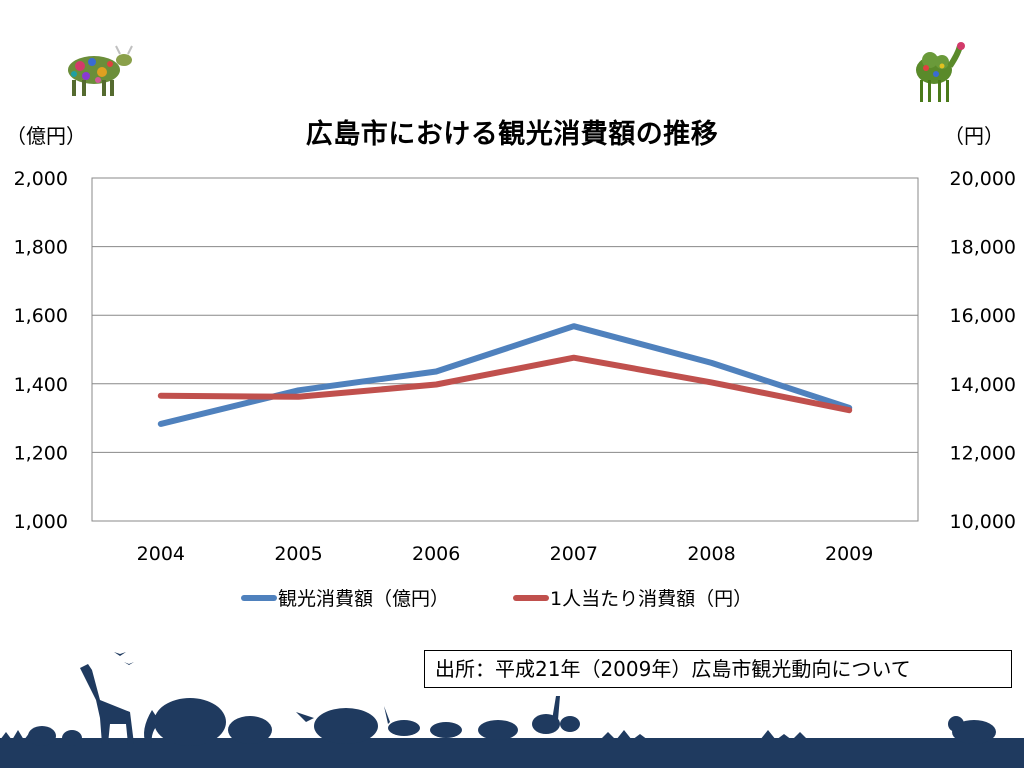 This screenshot has width=1024, height=768. Describe the element at coordinates (298, 554) in the screenshot. I see `x-tick-label: 2005` at that location.